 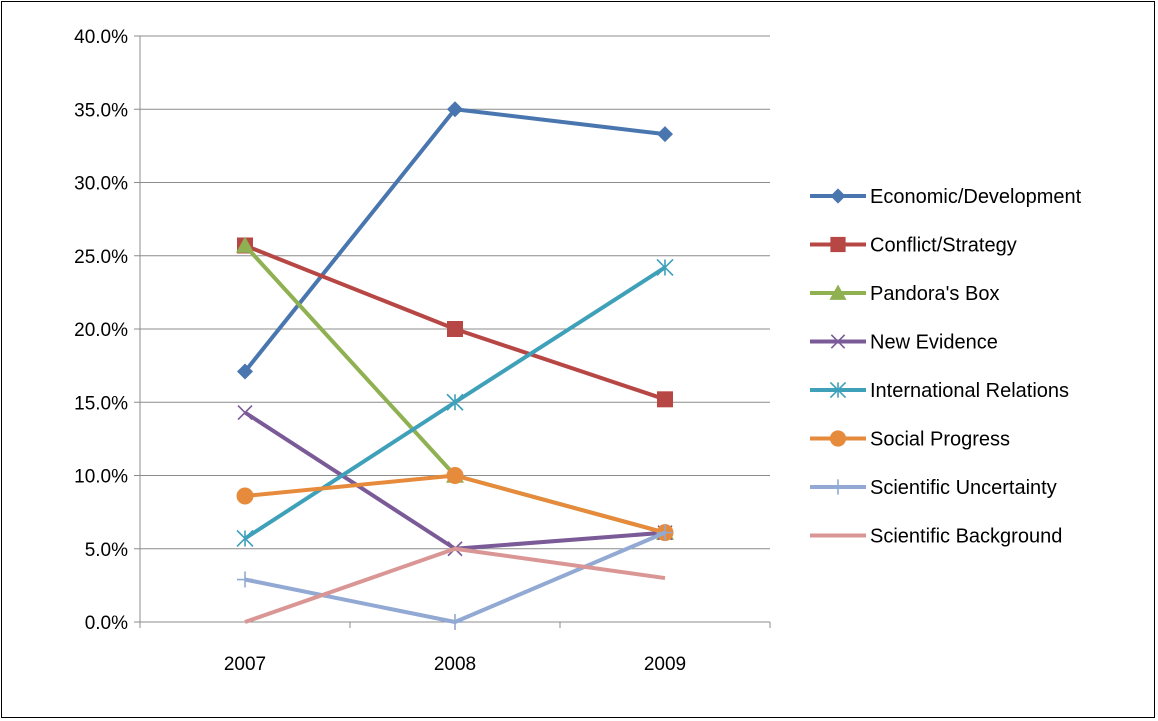 I want to click on legend-item: Economic/Development, so click(x=946, y=197).